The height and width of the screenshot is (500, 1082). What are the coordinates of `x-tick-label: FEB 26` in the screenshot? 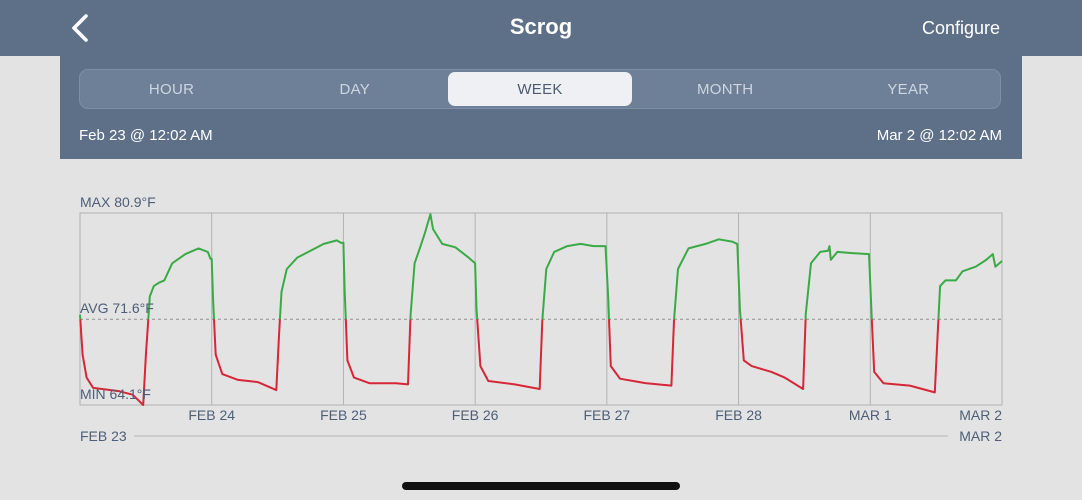 It's located at (475, 415).